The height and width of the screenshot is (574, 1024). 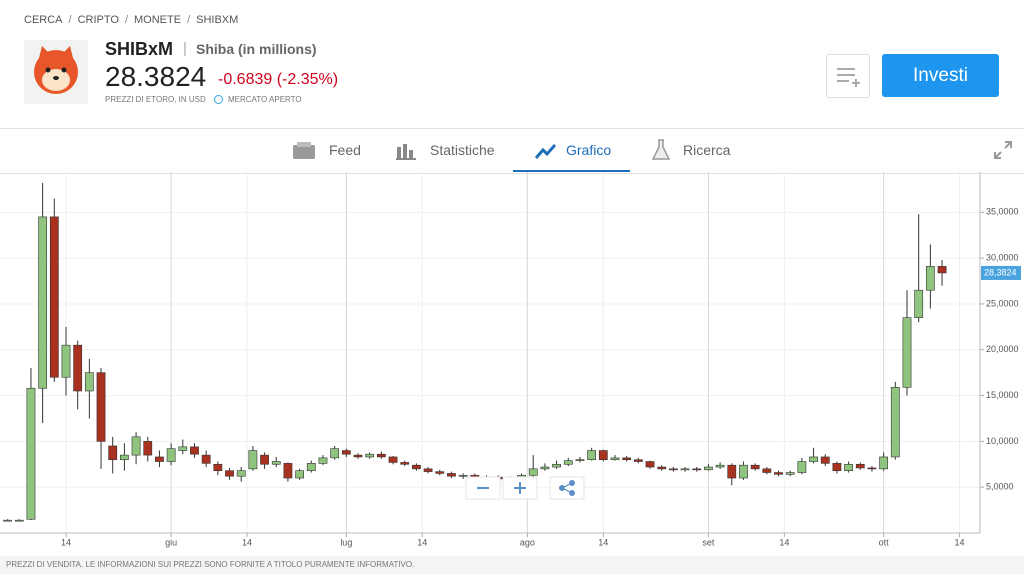 What do you see at coordinates (139, 49) in the screenshot?
I see `symbol: SHIBxM` at bounding box center [139, 49].